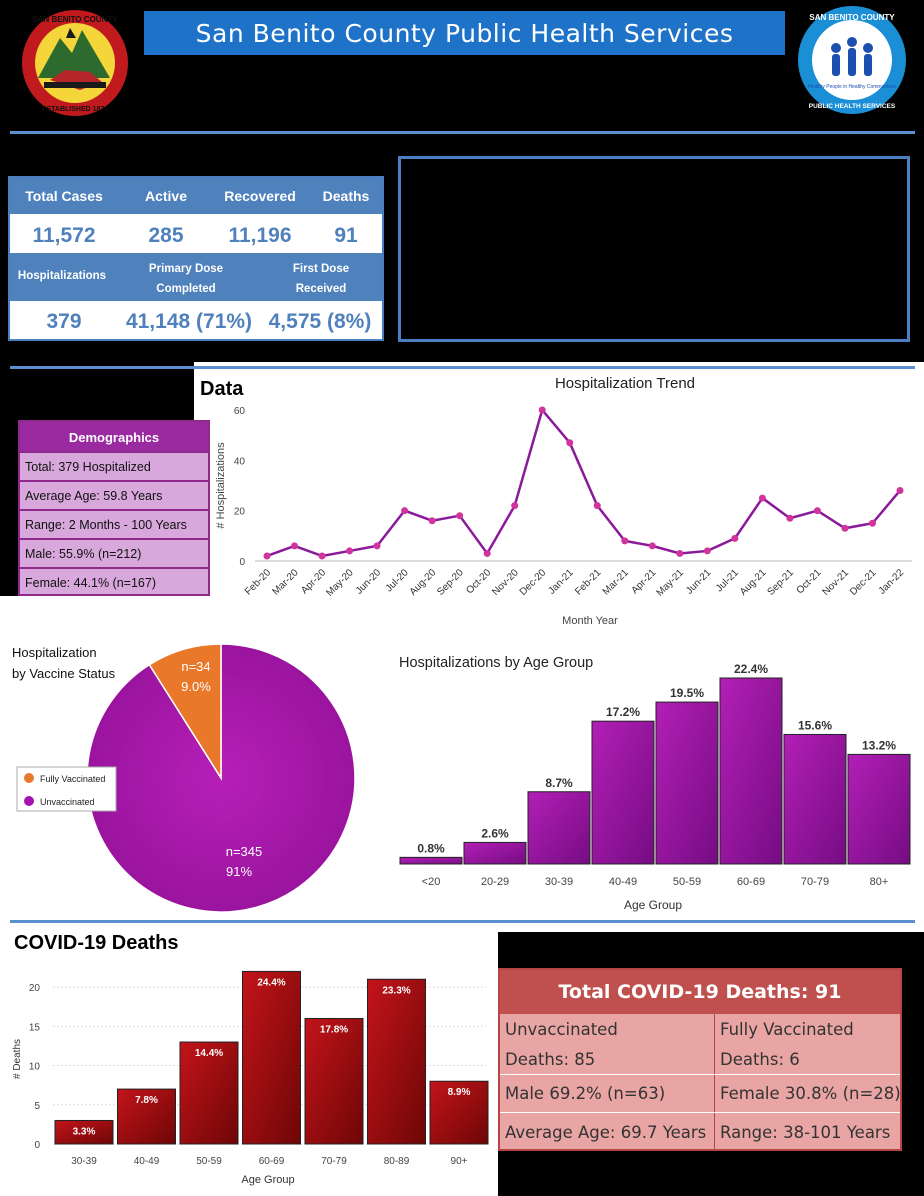 The image size is (924, 1196). I want to click on x-tick-label: 50-59, so click(209, 1161).